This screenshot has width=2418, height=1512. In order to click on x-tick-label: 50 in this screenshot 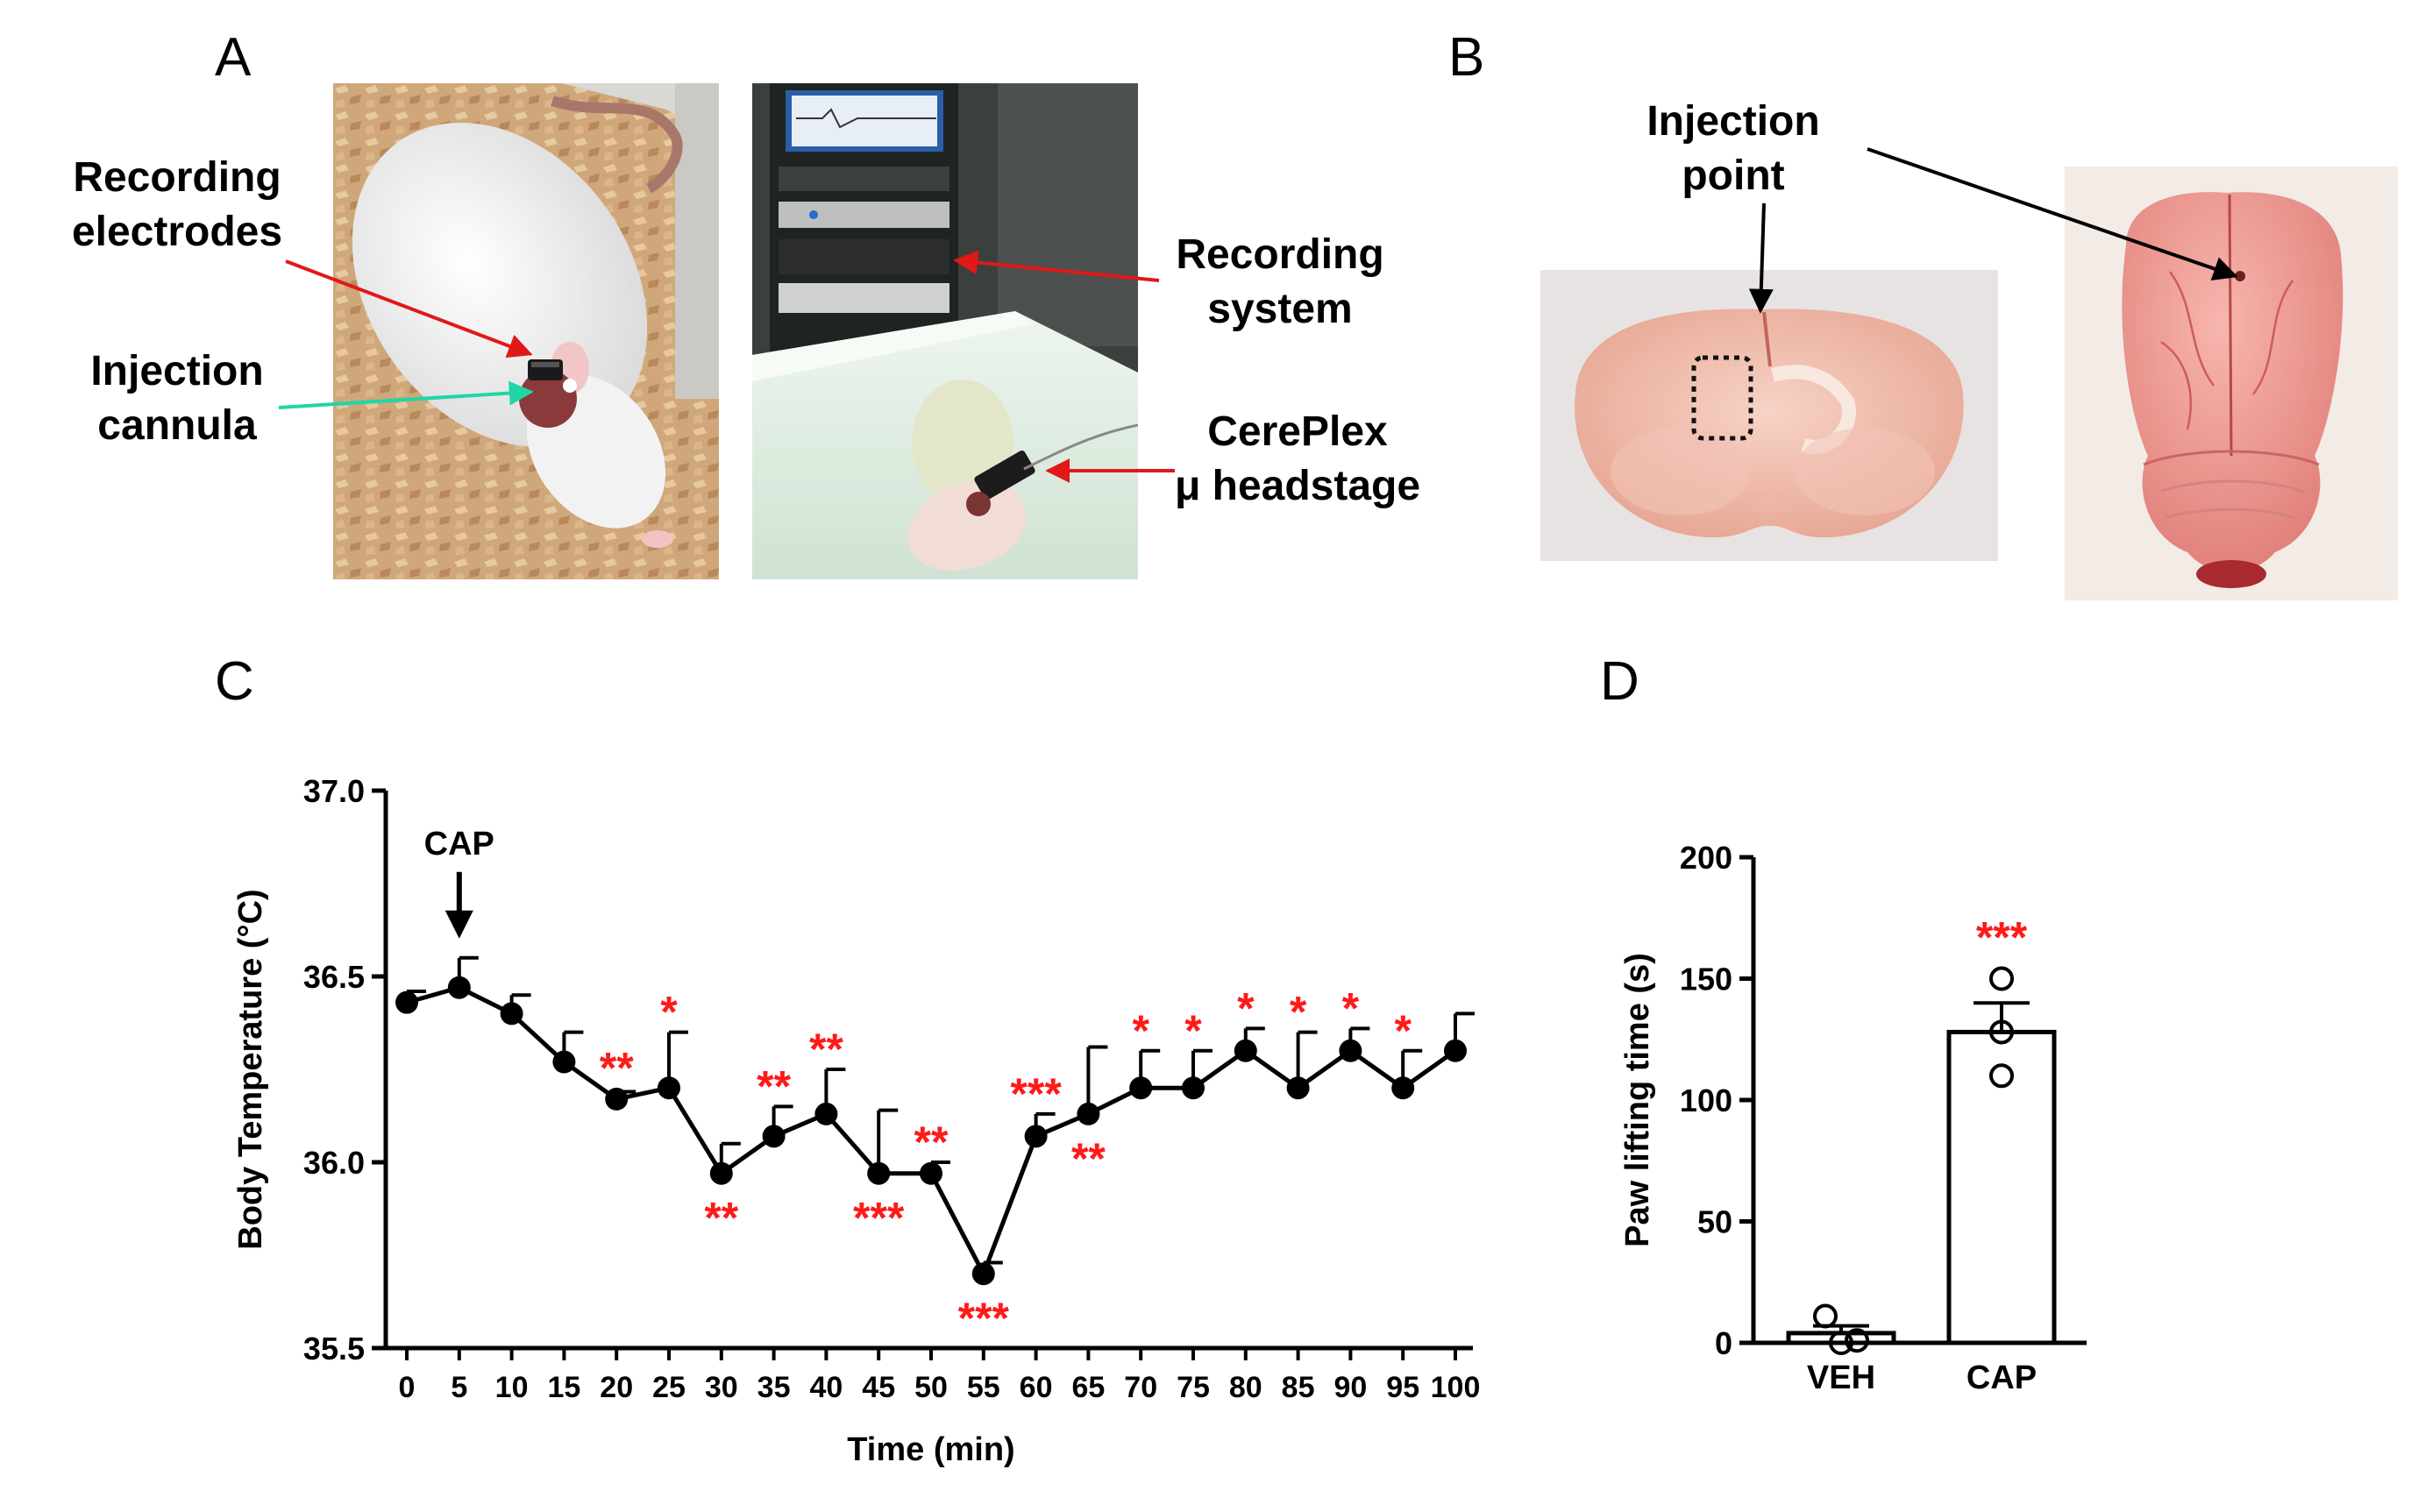, I will do `click(931, 1387)`.